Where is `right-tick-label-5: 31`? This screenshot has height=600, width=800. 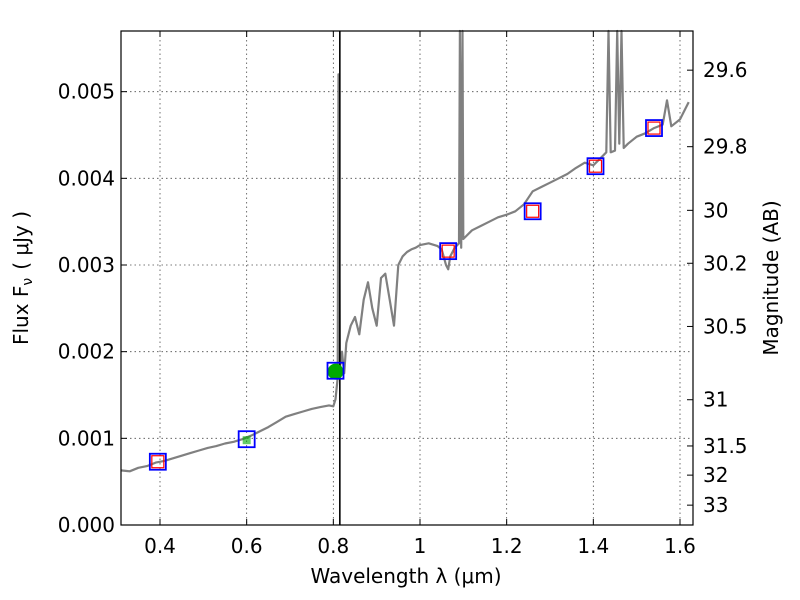 right-tick-label-5: 31 is located at coordinates (715, 400).